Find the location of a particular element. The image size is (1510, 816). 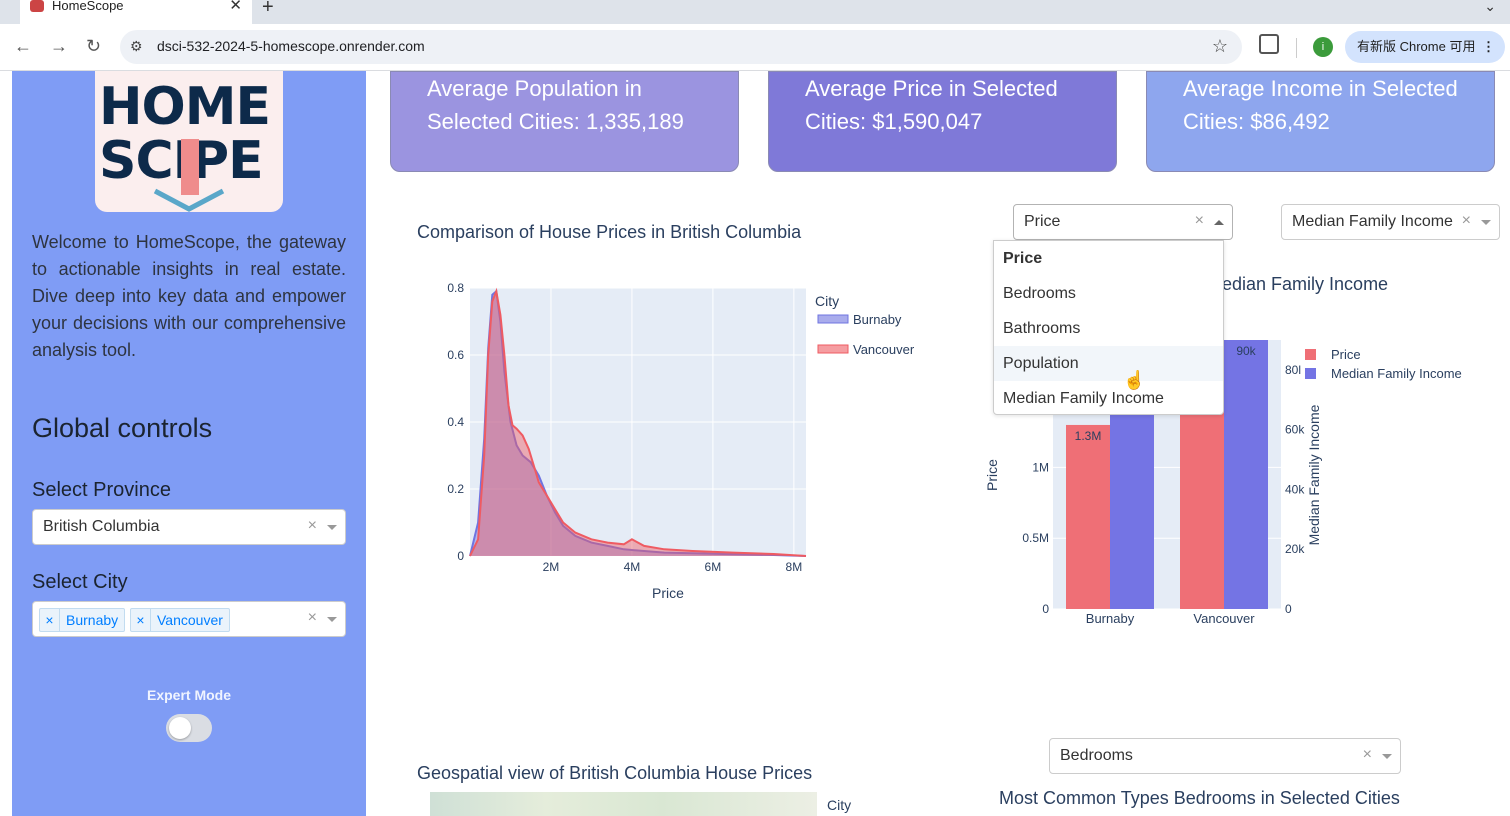

right-axis-dropdown: Median Family Income × is located at coordinates (1390, 222).